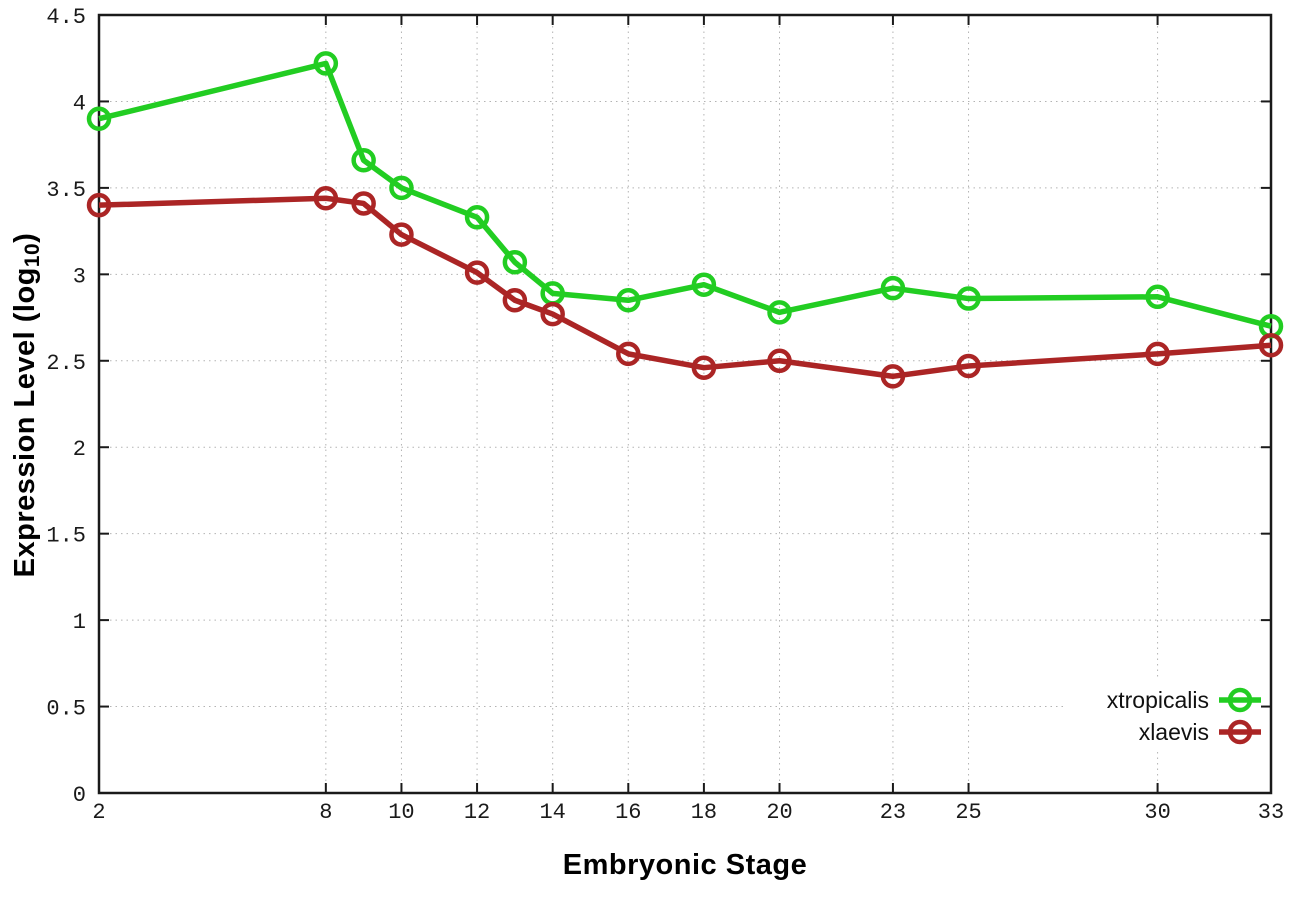 Image resolution: width=1296 pixels, height=907 pixels. Describe the element at coordinates (66, 190) in the screenshot. I see `y-tick-label: 3.5` at that location.